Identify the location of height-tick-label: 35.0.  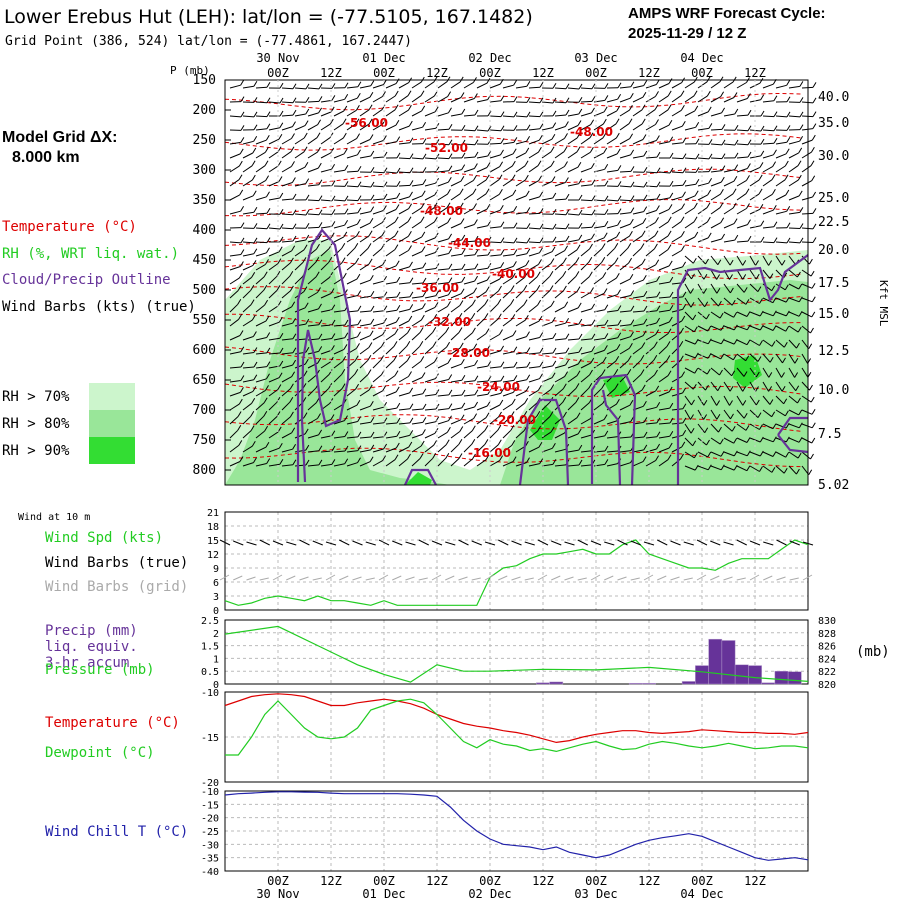
(833, 123).